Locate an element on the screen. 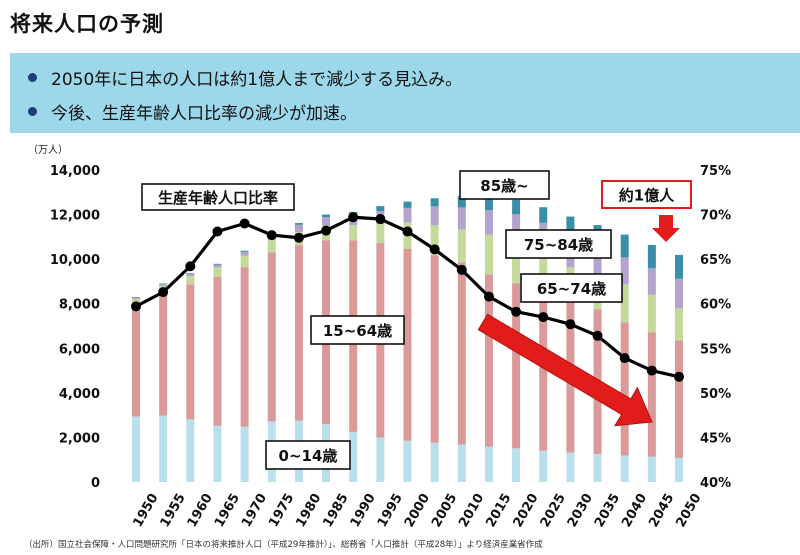 This screenshot has width=800, height=555. annotation-label: 15~64歳 is located at coordinates (357, 330).